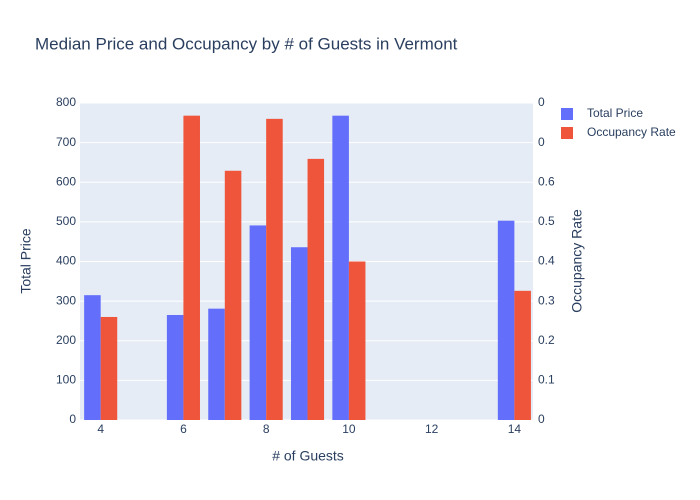 Image resolution: width=700 pixels, height=500 pixels. What do you see at coordinates (72, 419) in the screenshot?
I see `y-tick-label: 0` at bounding box center [72, 419].